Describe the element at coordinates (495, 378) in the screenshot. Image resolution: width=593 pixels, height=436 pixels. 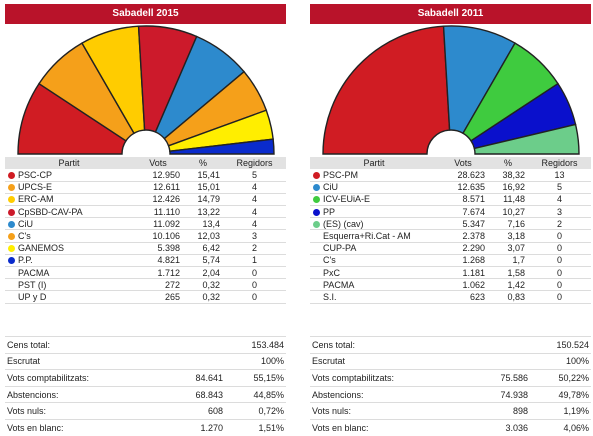
I see `summary-value: 75.586` at that location.